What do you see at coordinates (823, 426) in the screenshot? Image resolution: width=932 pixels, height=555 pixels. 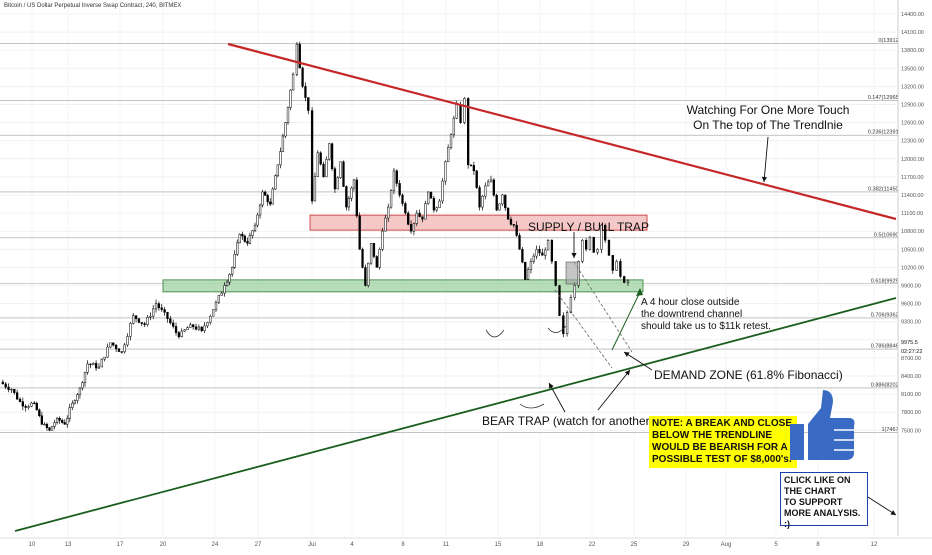 I see `thumbs-up-icon` at bounding box center [823, 426].